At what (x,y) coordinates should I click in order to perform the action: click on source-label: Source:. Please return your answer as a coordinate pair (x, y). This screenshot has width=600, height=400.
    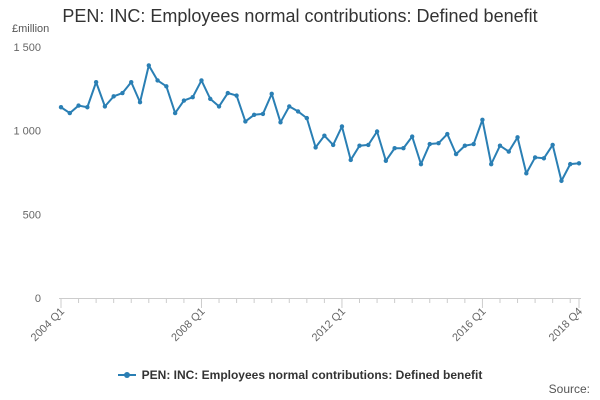
    Looking at the image, I should click on (569, 389).